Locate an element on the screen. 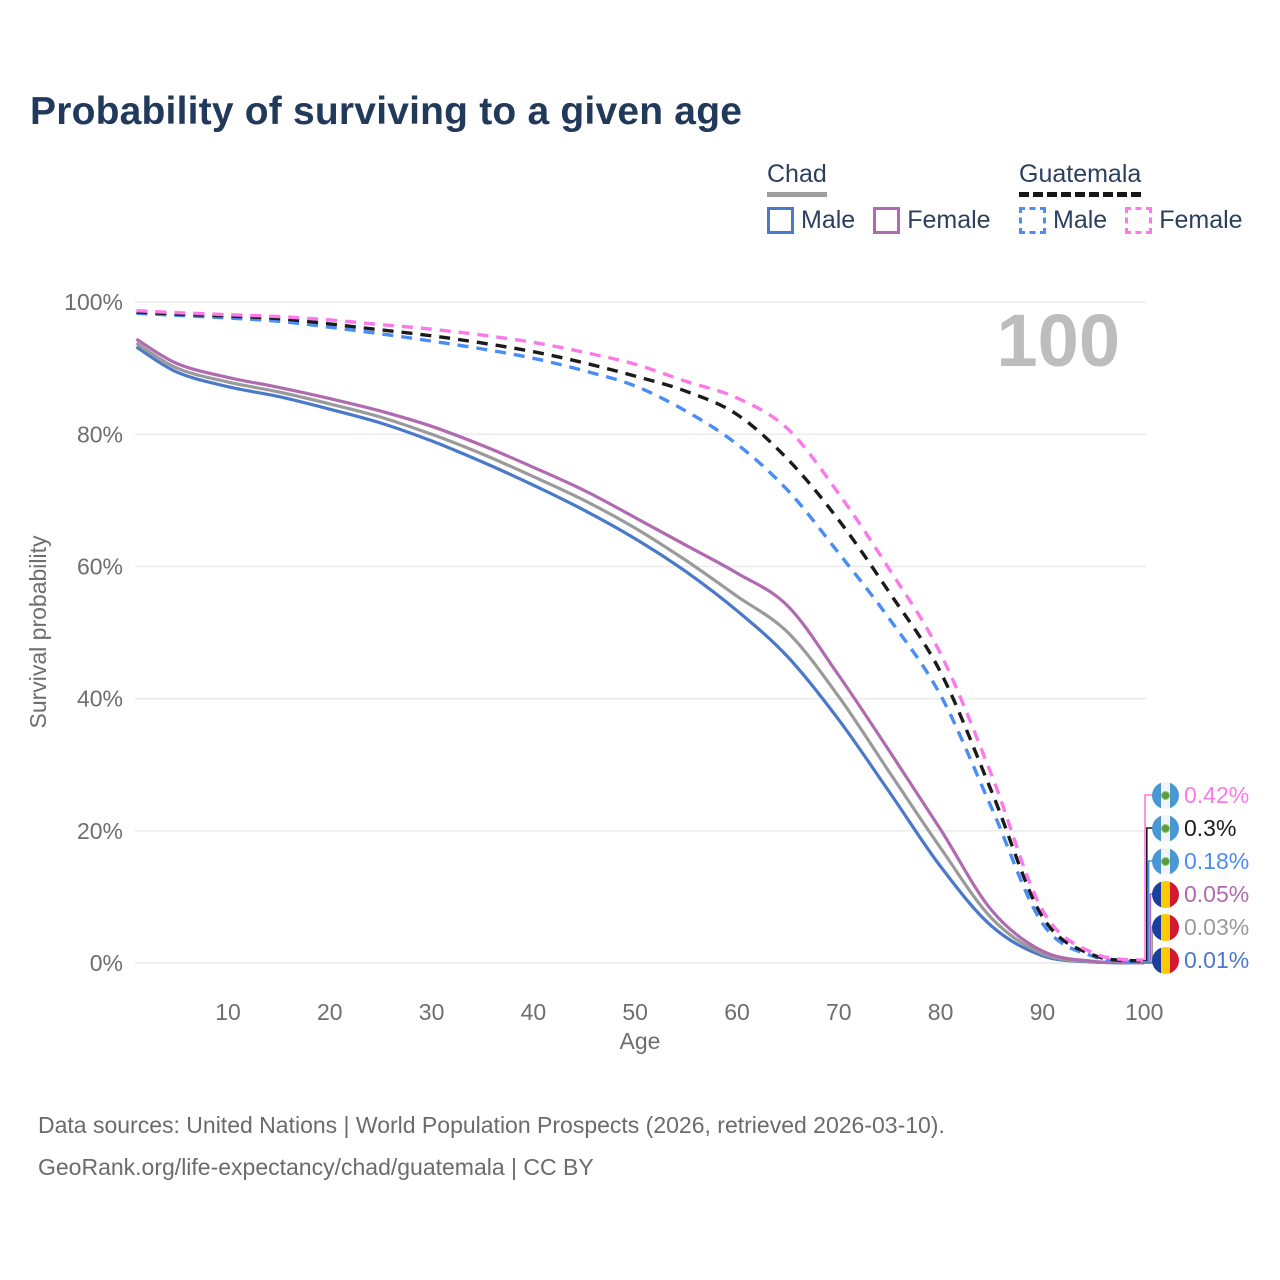  page-title: Probability of surviving to a given age is located at coordinates (386, 111).